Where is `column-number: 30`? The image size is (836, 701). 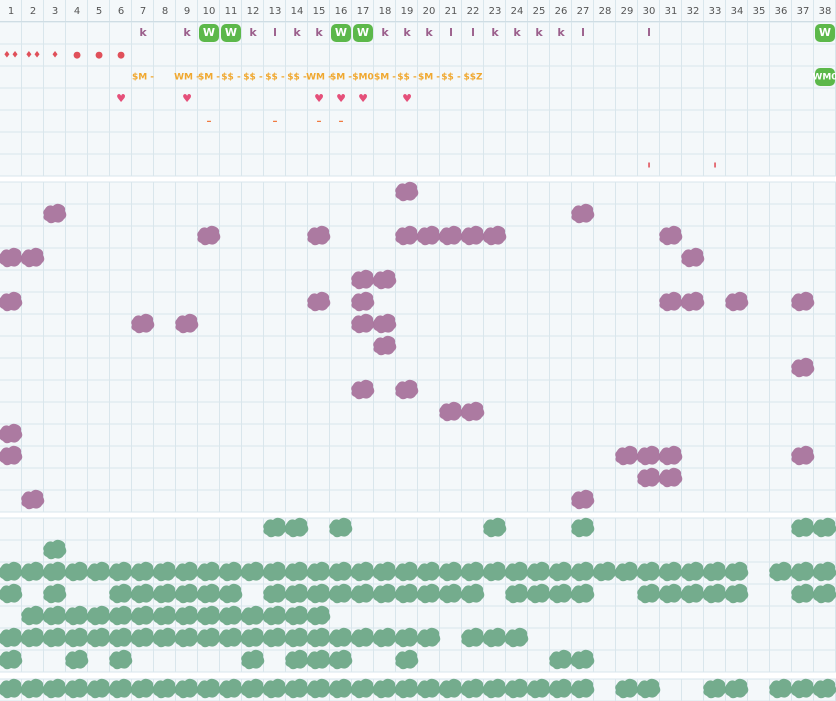
column-number: 30 is located at coordinates (649, 11).